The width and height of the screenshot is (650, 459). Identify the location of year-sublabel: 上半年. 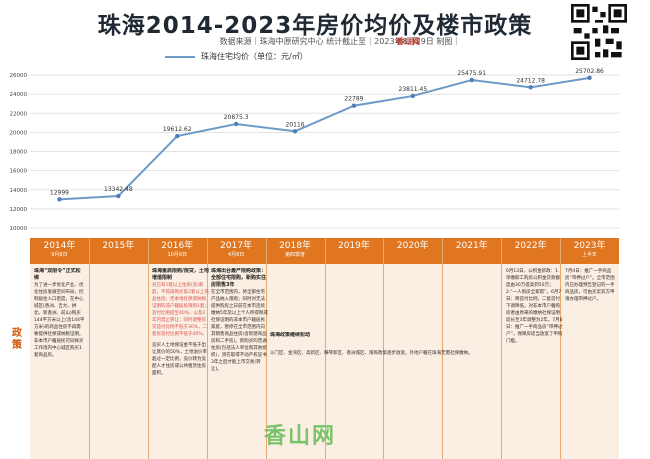
(590, 255).